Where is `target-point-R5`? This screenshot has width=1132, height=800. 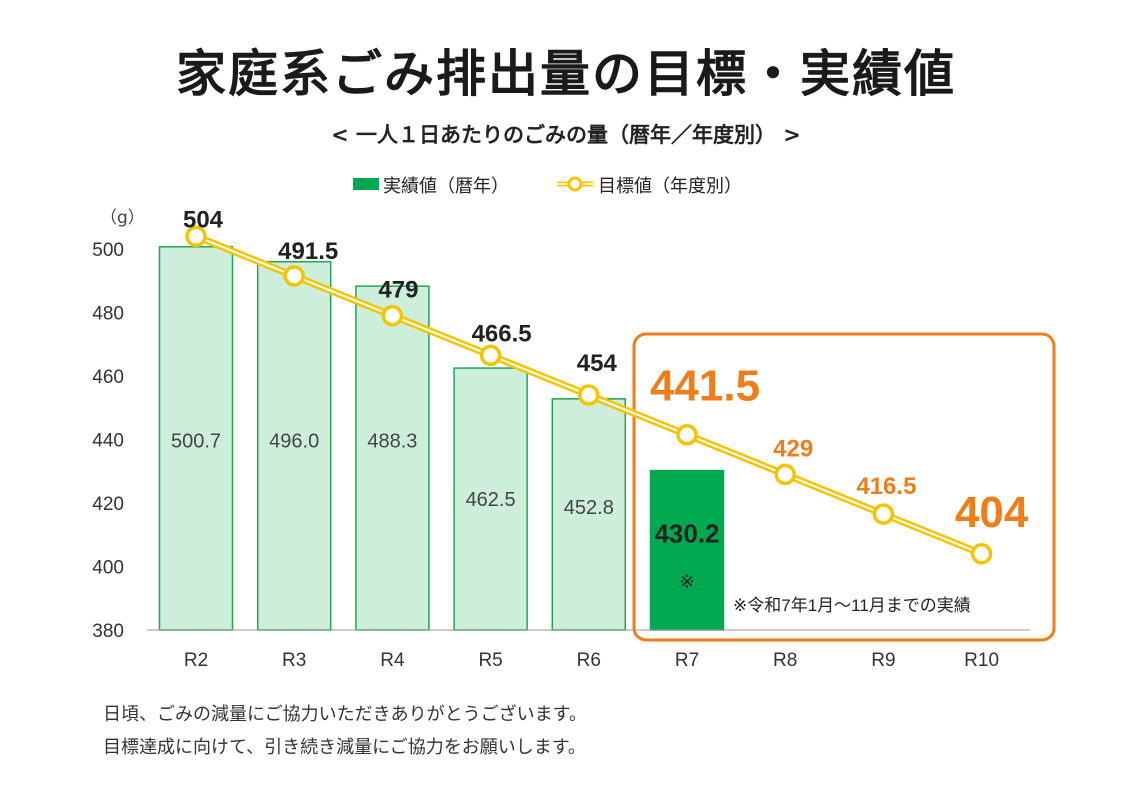
target-point-R5 is located at coordinates (490, 355).